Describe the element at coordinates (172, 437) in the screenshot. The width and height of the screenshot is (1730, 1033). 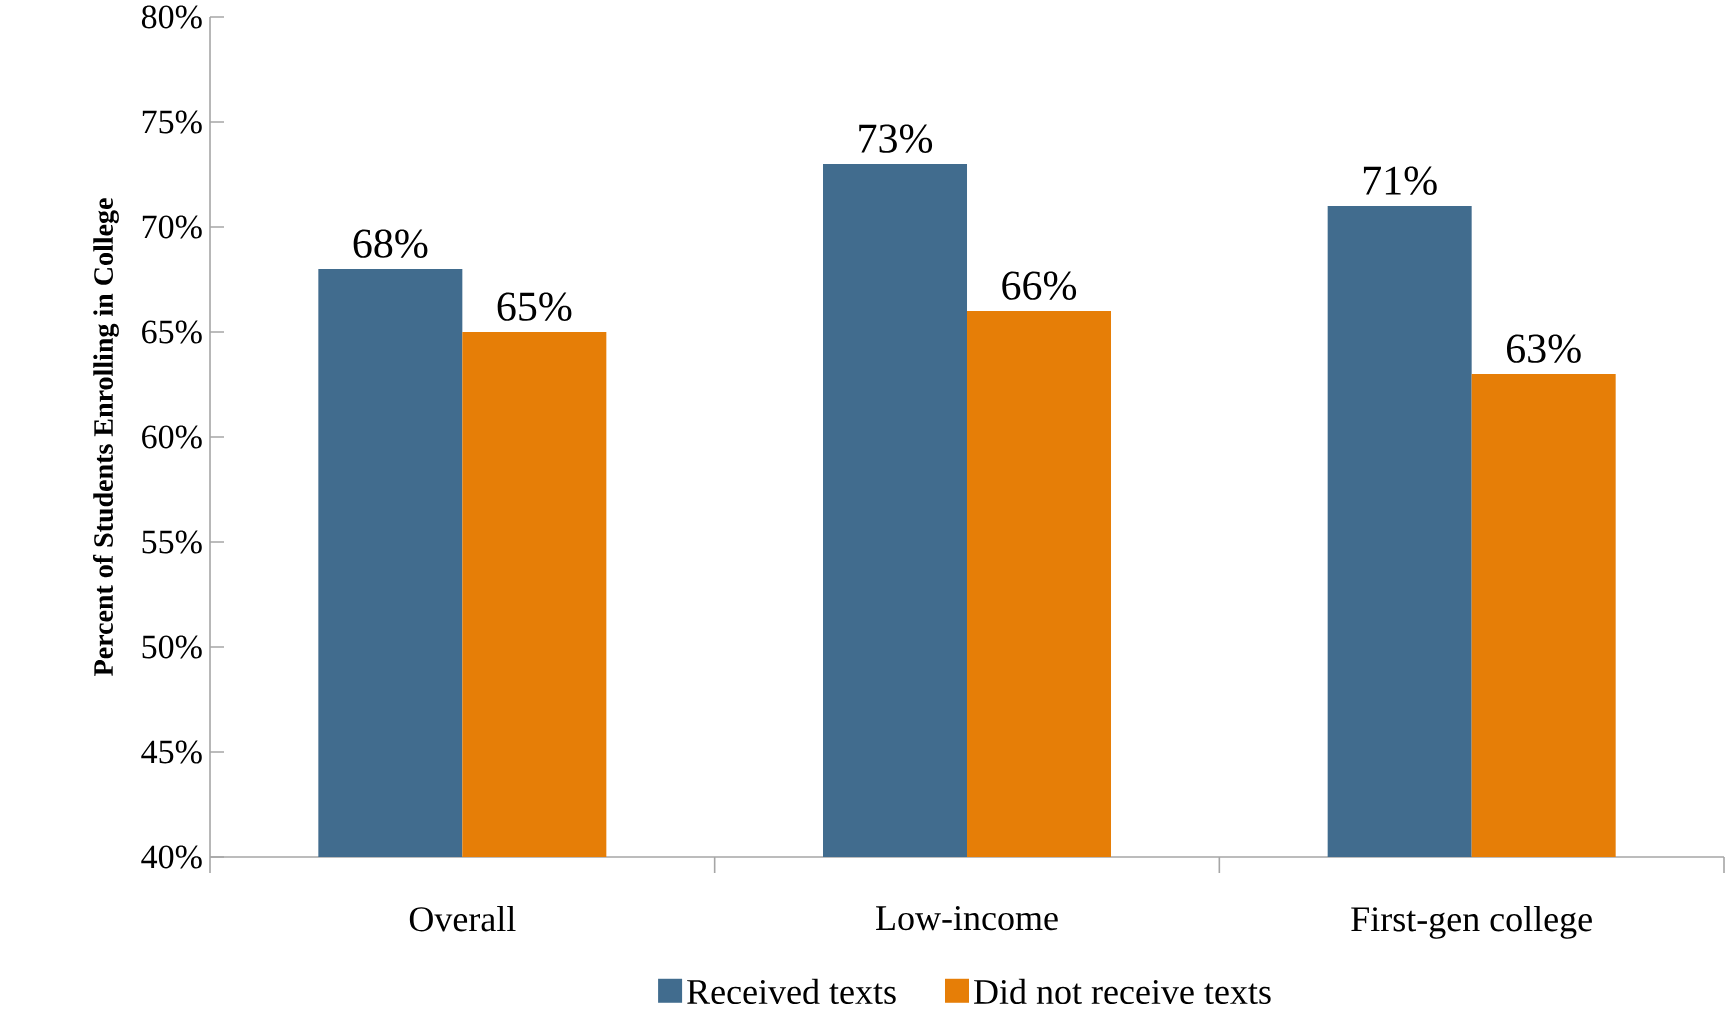
I see `y-tick-label: 60%` at that location.